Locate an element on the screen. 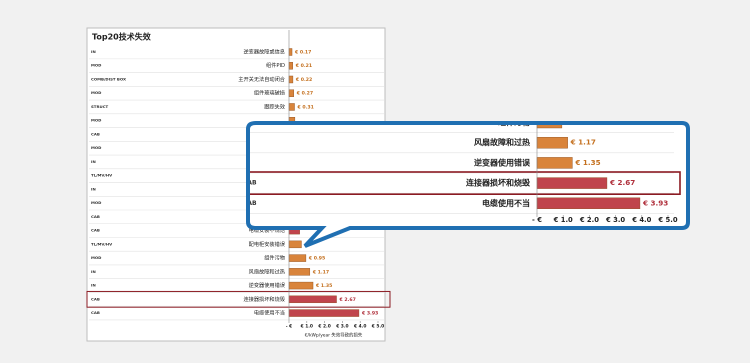 The height and width of the screenshot is (363, 750). value-label: € 0.27 is located at coordinates (304, 94).